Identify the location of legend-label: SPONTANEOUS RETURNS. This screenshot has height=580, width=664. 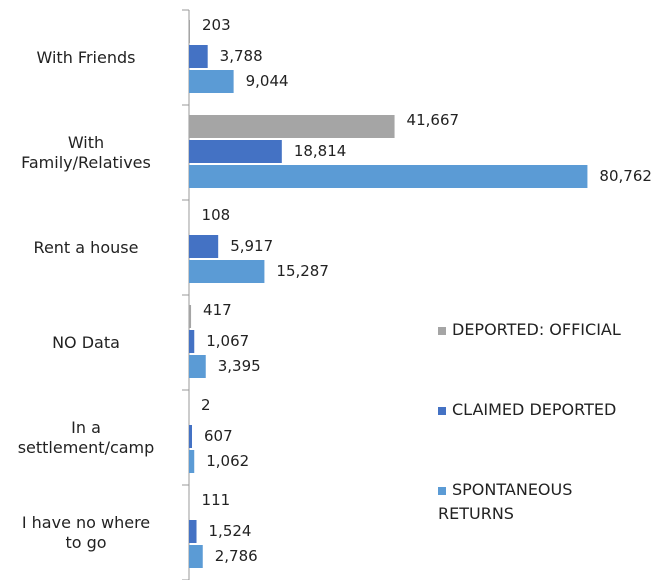
(505, 501).